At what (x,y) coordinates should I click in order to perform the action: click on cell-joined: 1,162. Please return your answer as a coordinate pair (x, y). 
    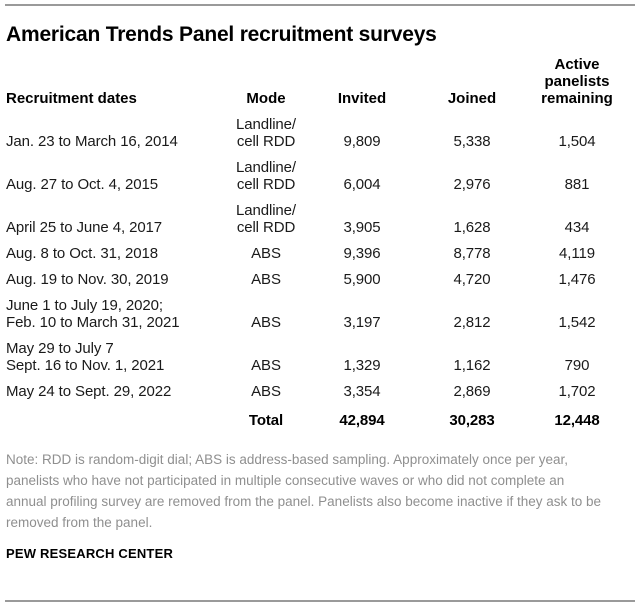
    Looking at the image, I should click on (472, 365).